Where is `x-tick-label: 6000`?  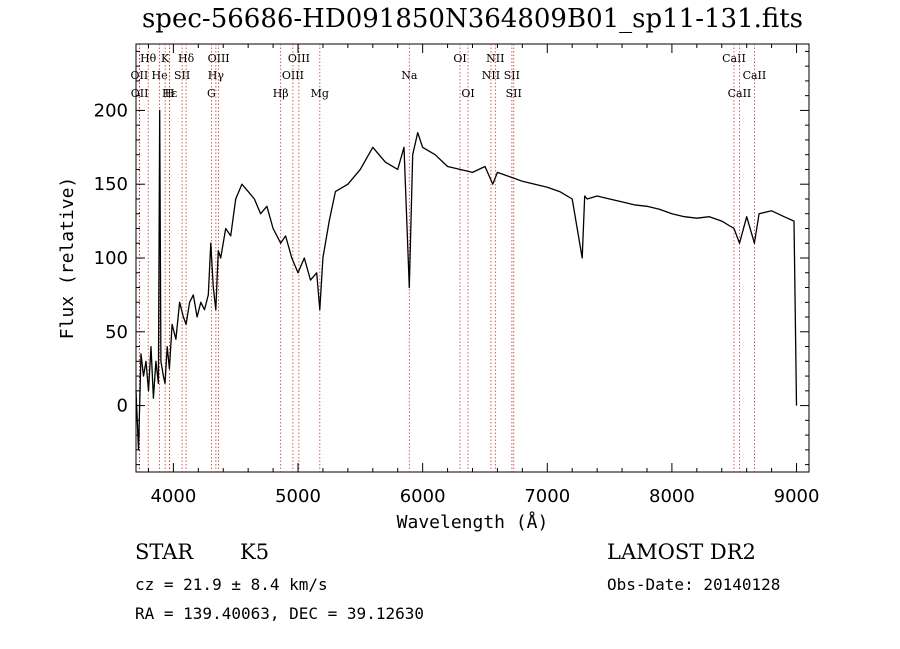 x-tick-label: 6000 is located at coordinates (423, 496).